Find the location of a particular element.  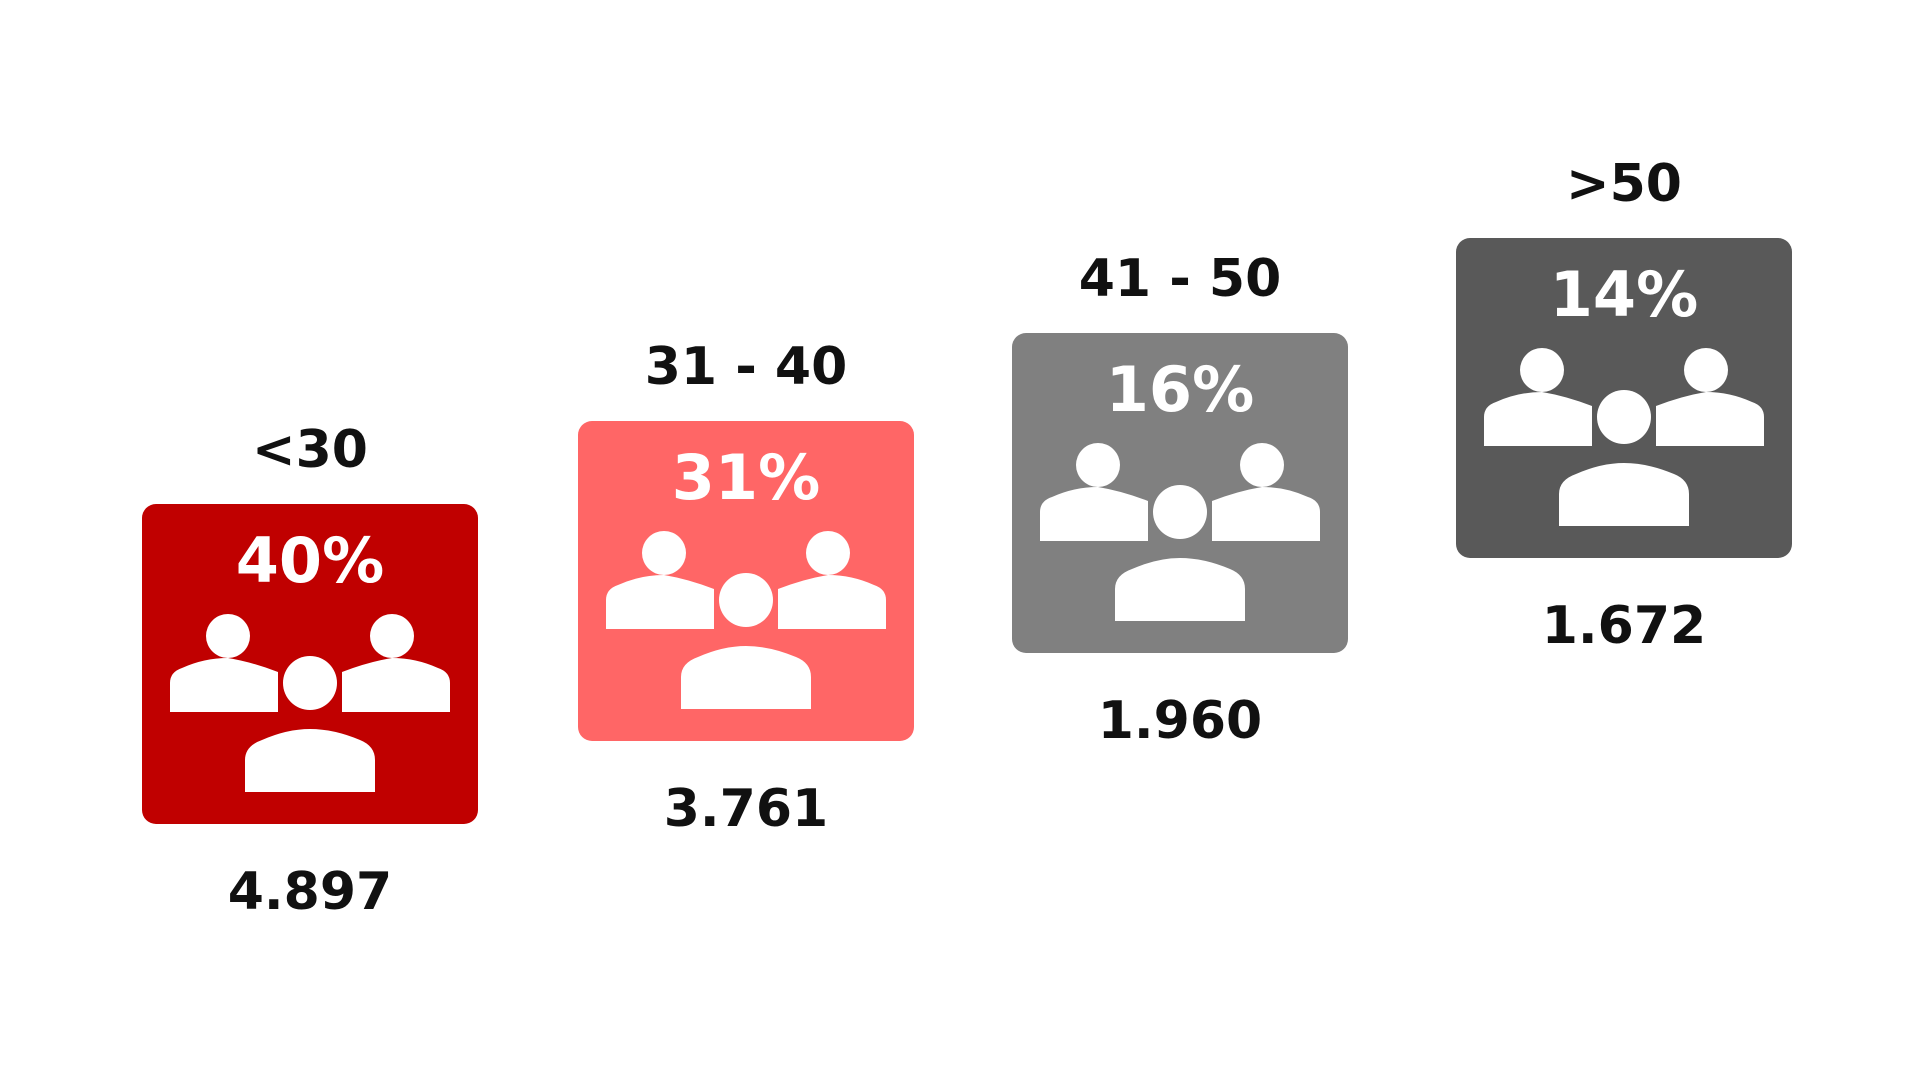

count-label: 1.960 is located at coordinates (1180, 721).